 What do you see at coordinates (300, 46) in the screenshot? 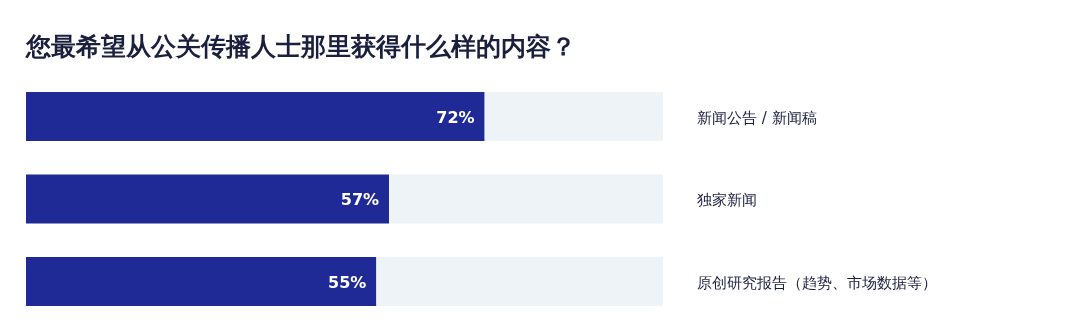
I see `chart-title: 您最希望从公关传播人士那里获得什么样的内容？` at bounding box center [300, 46].